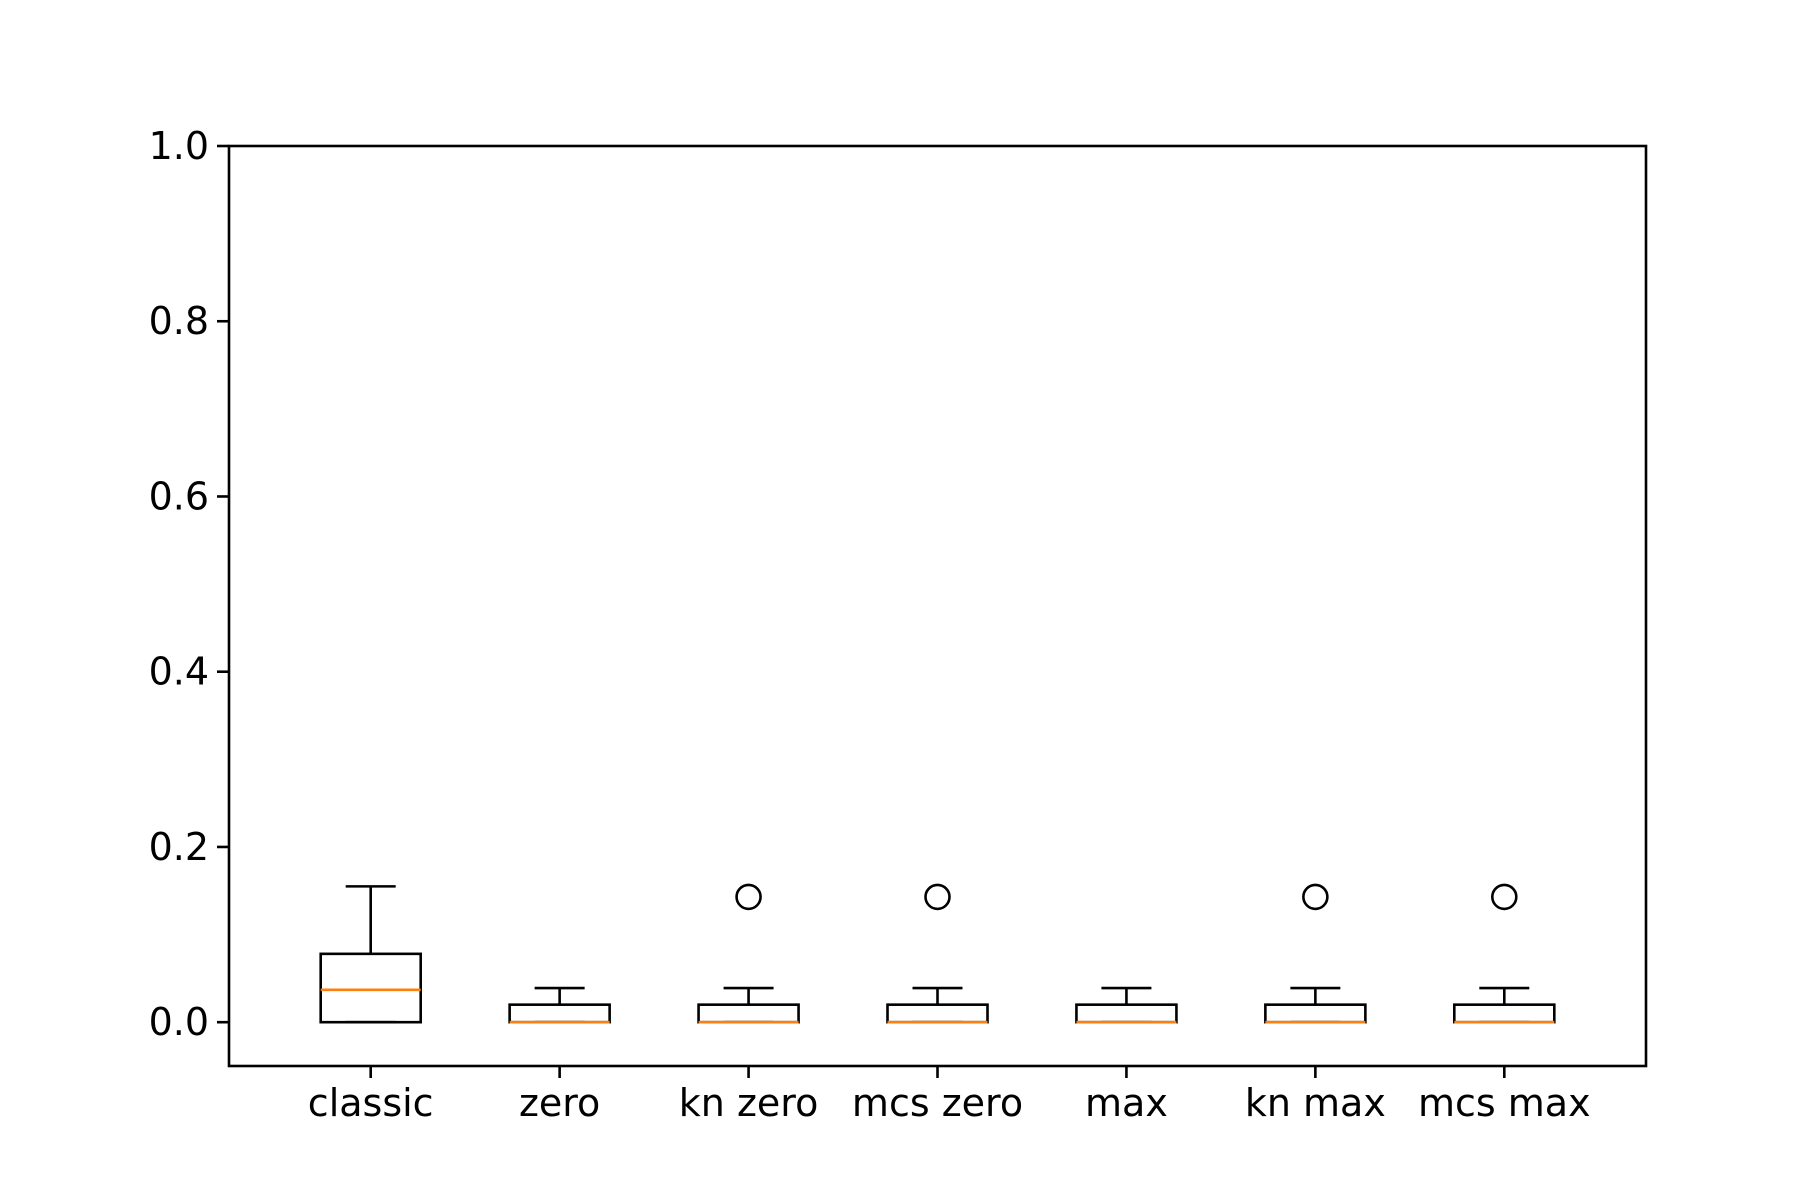 The height and width of the screenshot is (1200, 1800). Describe the element at coordinates (1126, 1005) in the screenshot. I see `box-max` at that location.